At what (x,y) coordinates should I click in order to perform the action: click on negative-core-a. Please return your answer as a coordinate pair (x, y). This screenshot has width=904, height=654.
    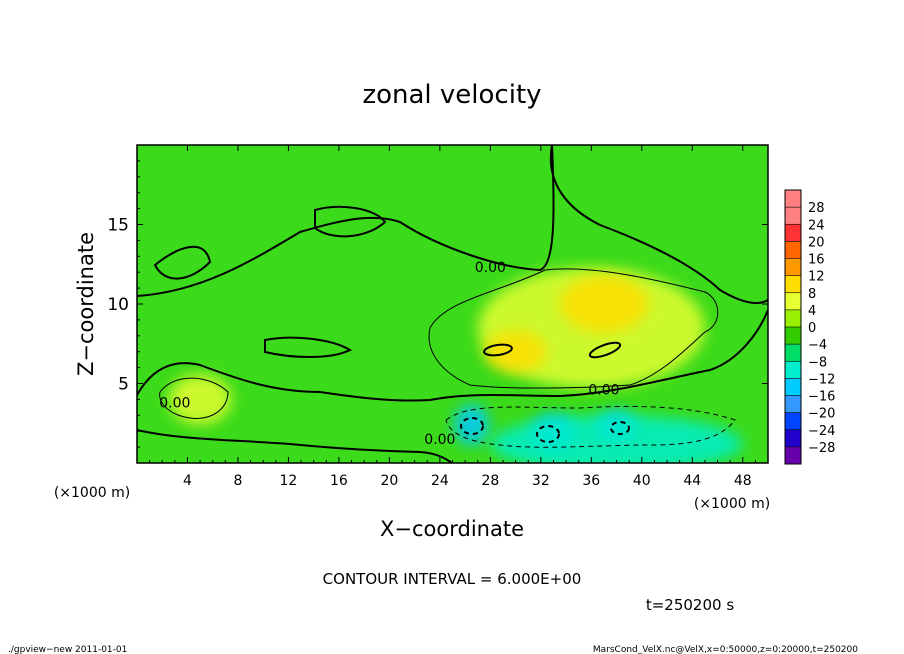
    Looking at the image, I should click on (472, 426).